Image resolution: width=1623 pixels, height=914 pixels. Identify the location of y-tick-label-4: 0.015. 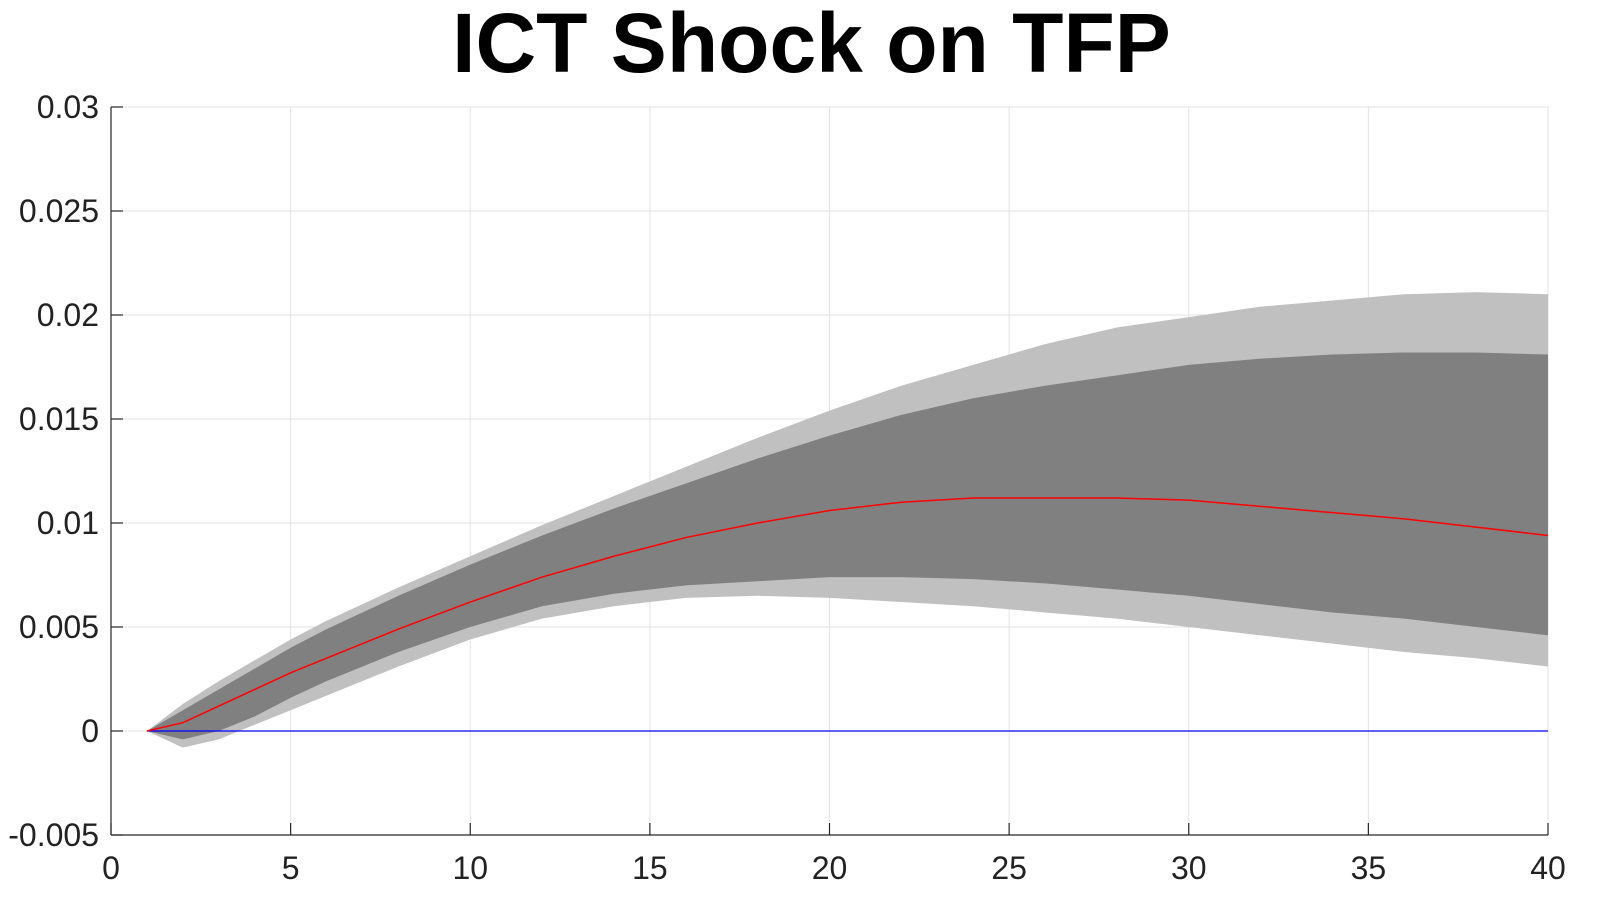
(59, 419).